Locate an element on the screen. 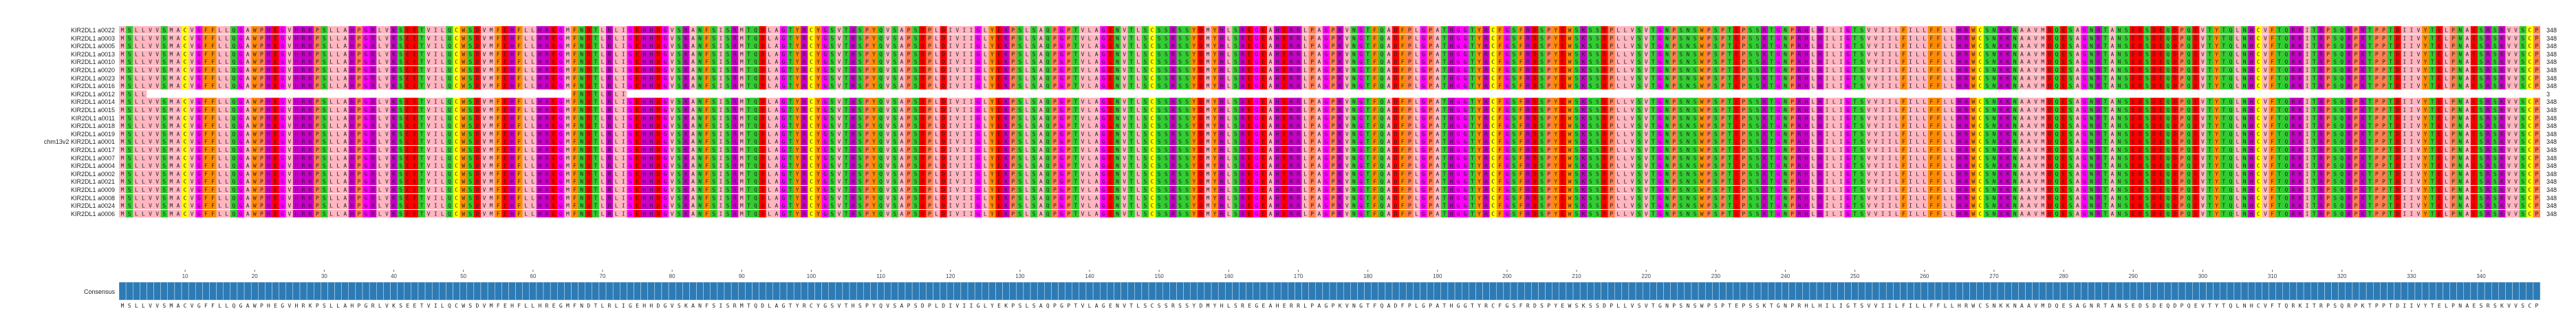 Image resolution: width=2576 pixels, height=331 pixels. residue-letter: R is located at coordinates (1528, 62).